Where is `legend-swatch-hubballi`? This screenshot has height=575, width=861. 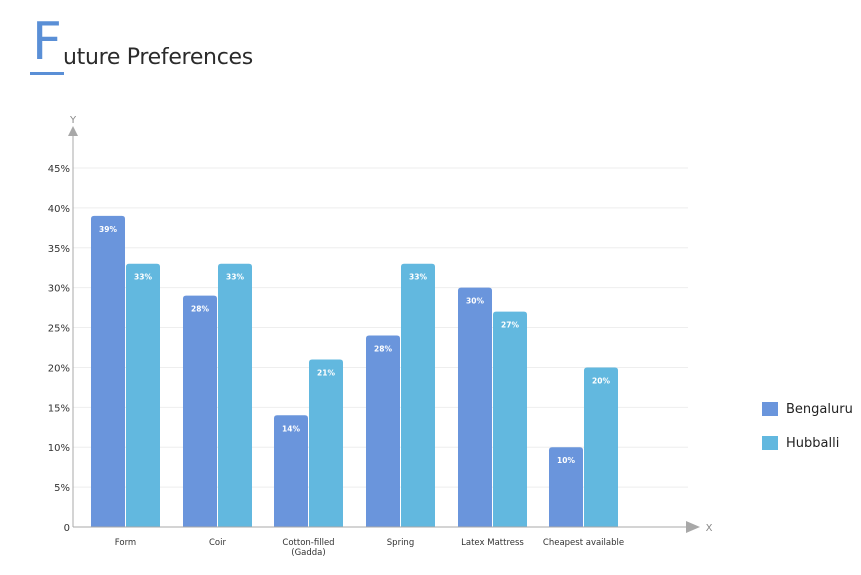
legend-swatch-hubballi is located at coordinates (770, 443).